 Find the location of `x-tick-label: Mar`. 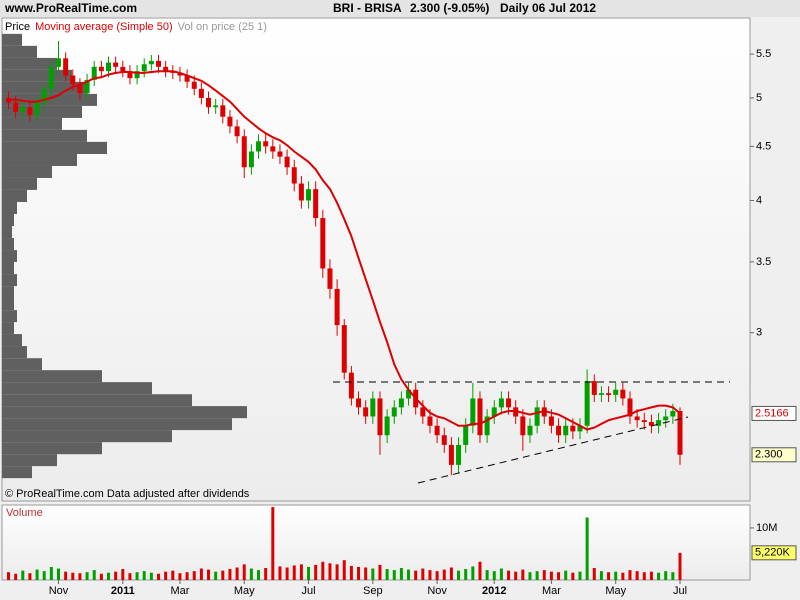

x-tick-label: Mar is located at coordinates (179, 591).